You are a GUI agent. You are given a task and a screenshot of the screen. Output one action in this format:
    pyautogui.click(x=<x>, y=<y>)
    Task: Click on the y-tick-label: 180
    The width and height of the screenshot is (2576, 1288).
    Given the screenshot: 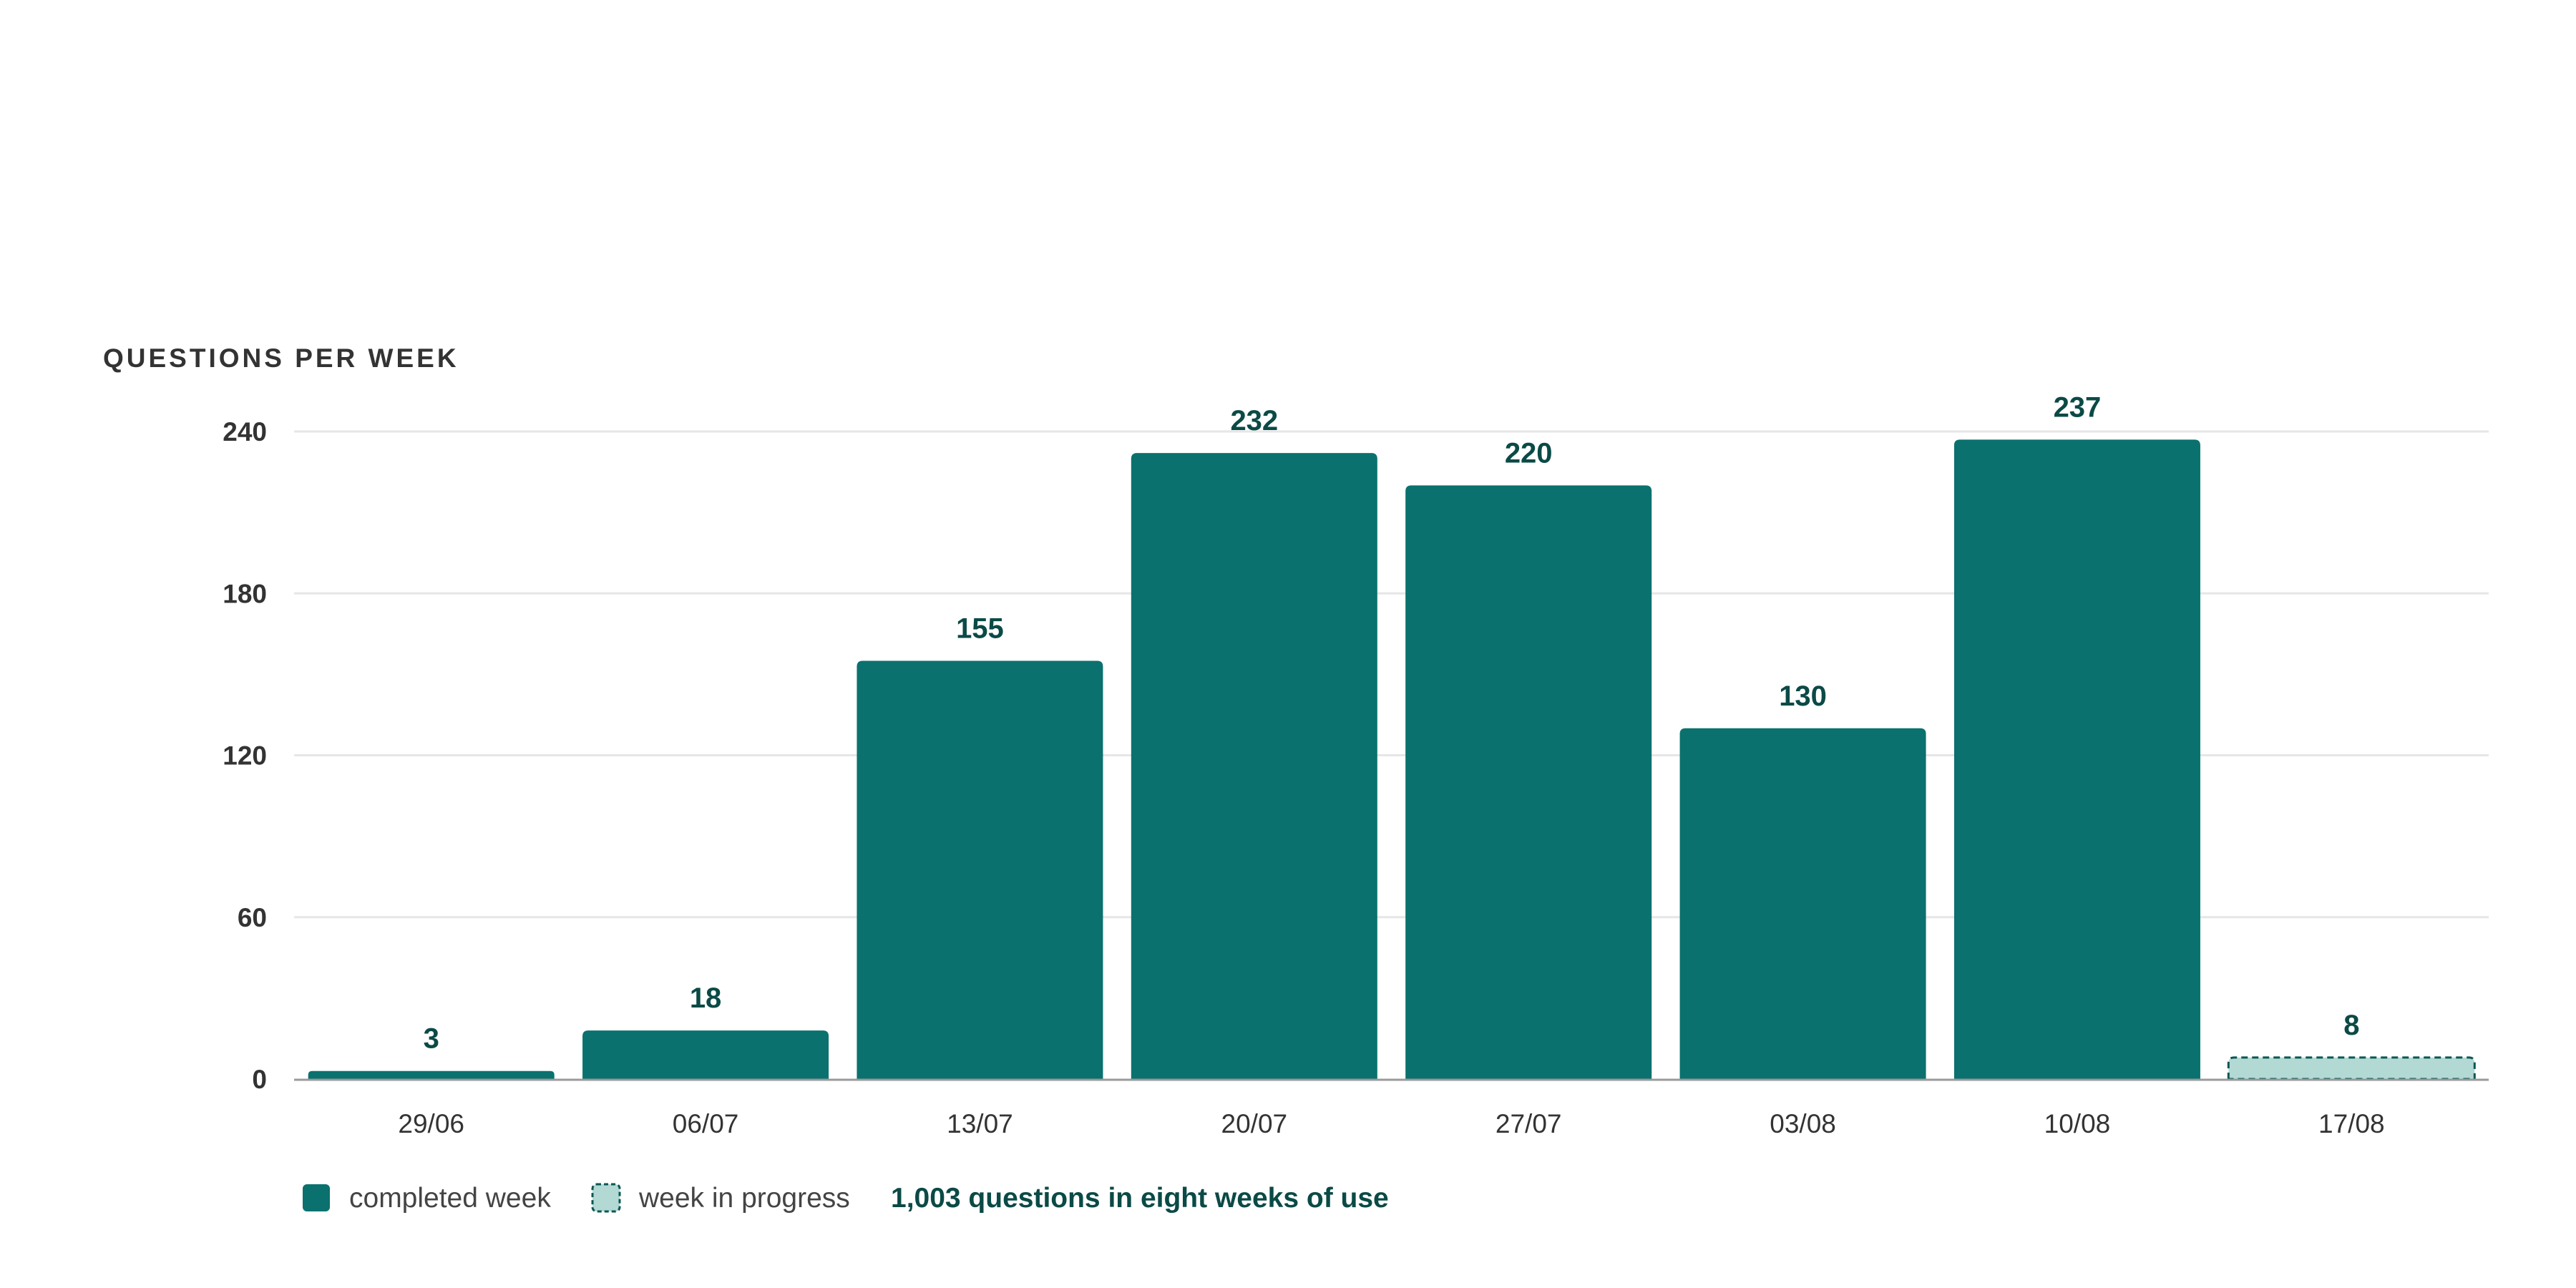 What is the action you would take?
    pyautogui.click(x=245, y=593)
    